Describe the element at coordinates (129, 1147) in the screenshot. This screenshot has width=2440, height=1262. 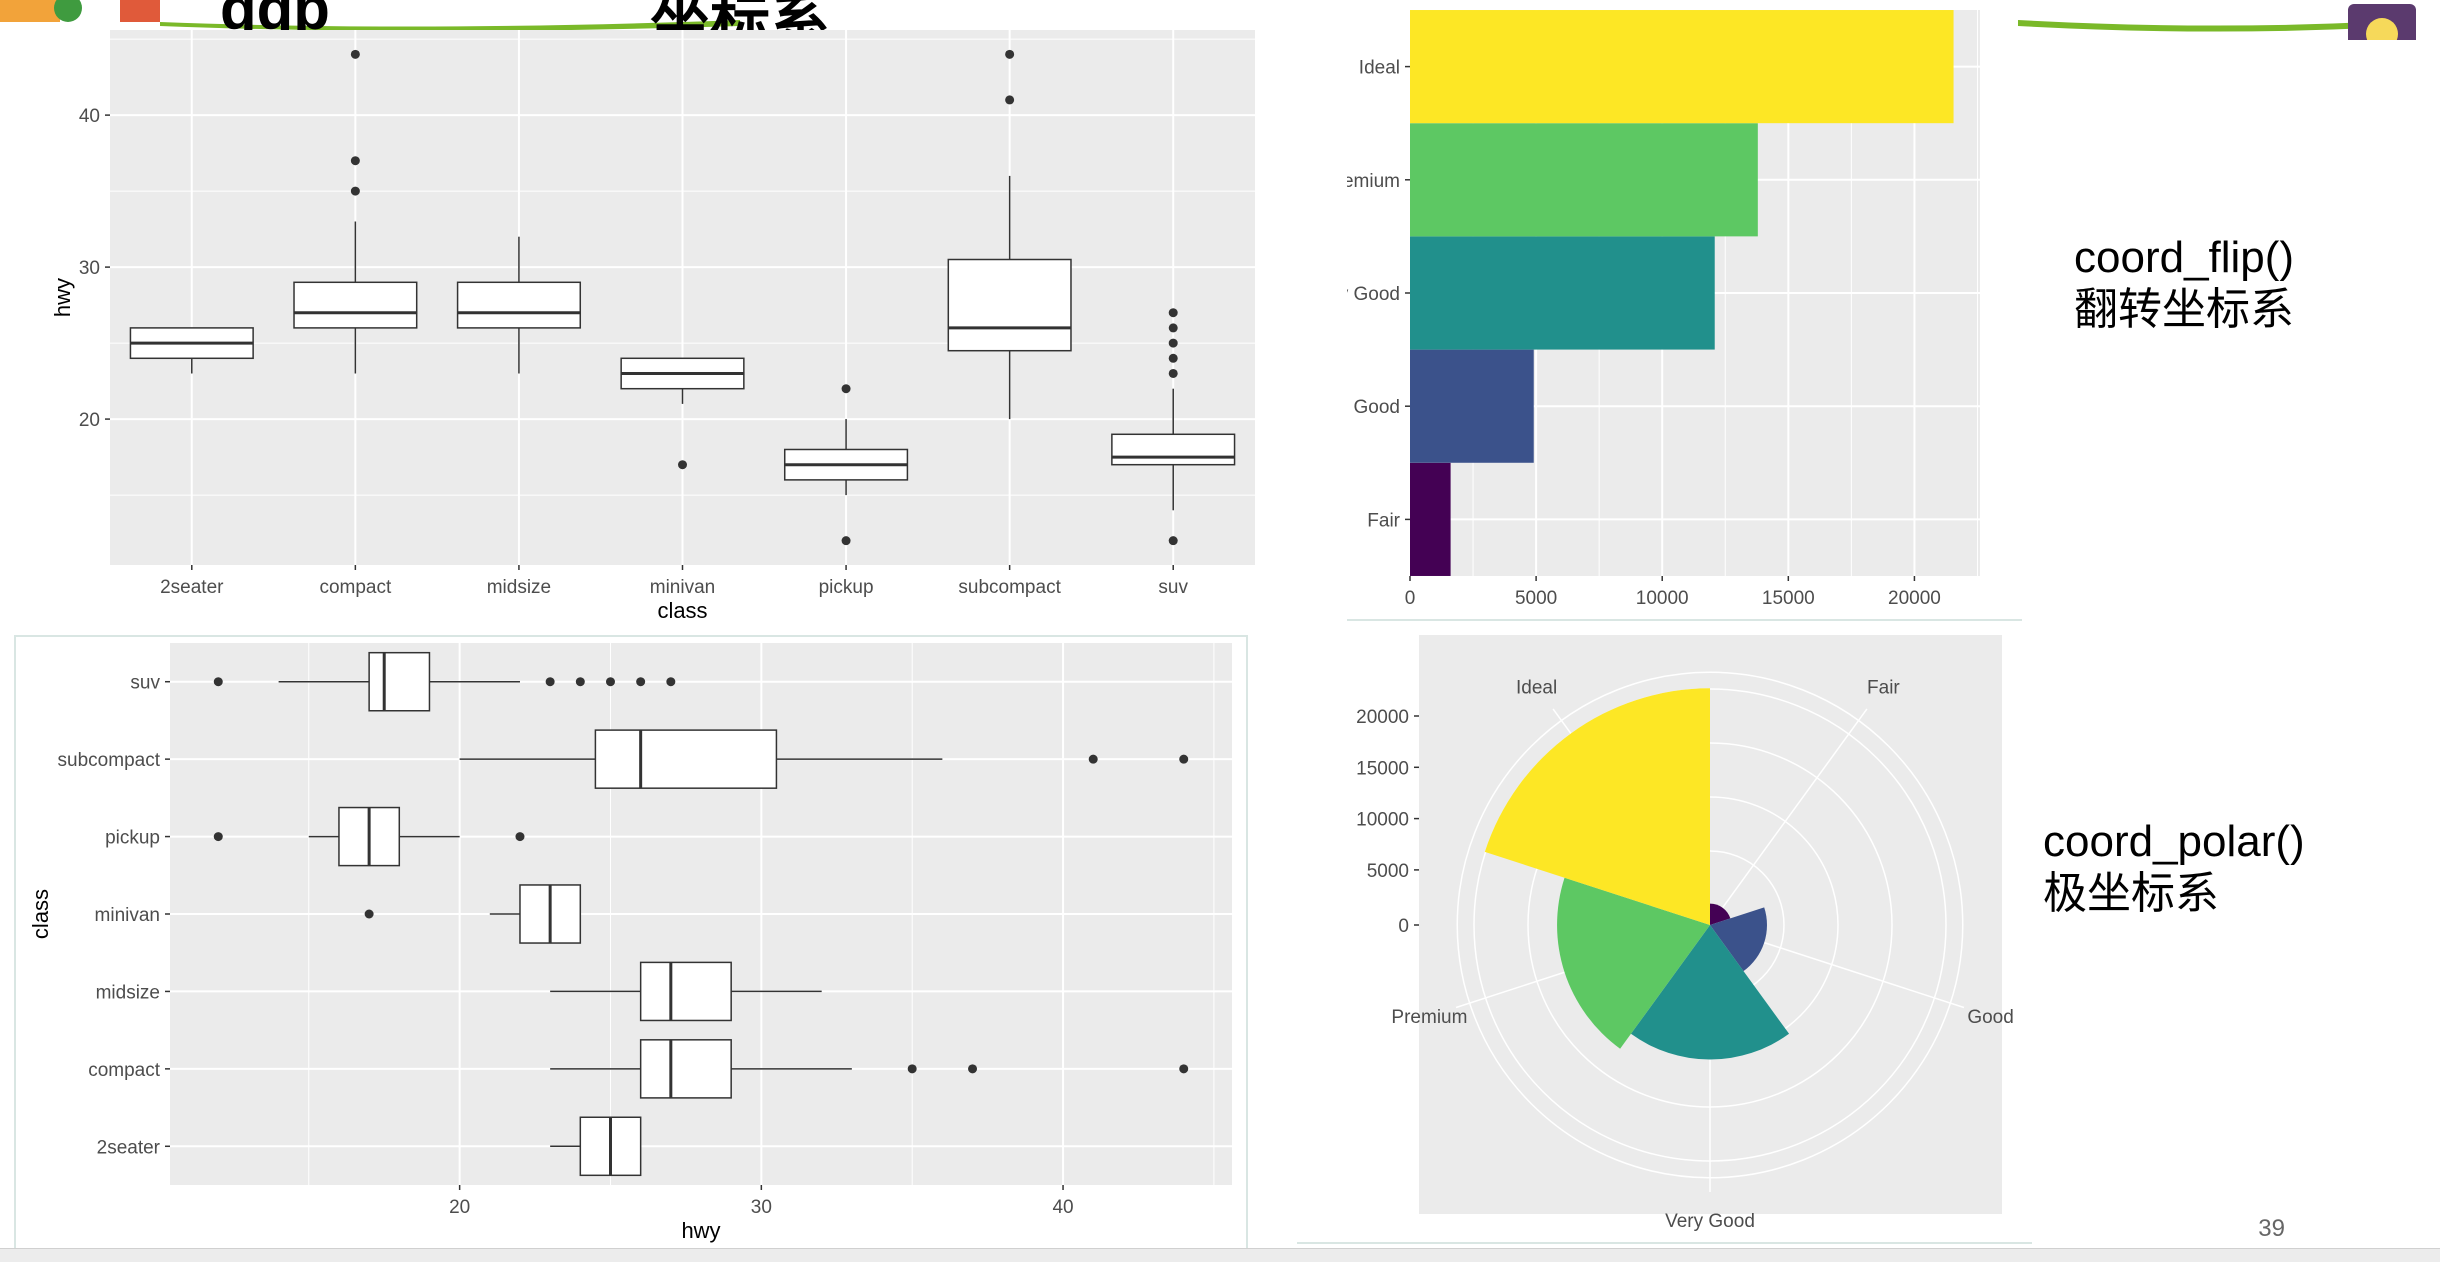
I see `y-tick-label: 2seater` at that location.